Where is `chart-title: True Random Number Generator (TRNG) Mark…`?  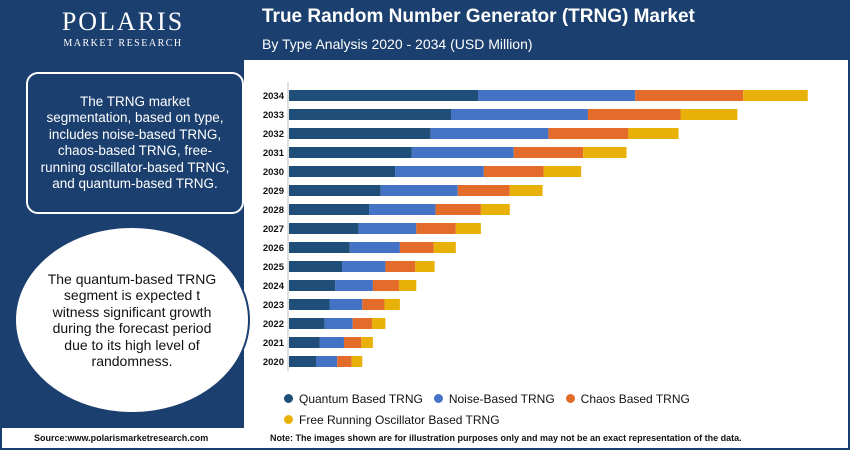
chart-title: True Random Number Generator (TRNG) Mark… is located at coordinates (478, 16).